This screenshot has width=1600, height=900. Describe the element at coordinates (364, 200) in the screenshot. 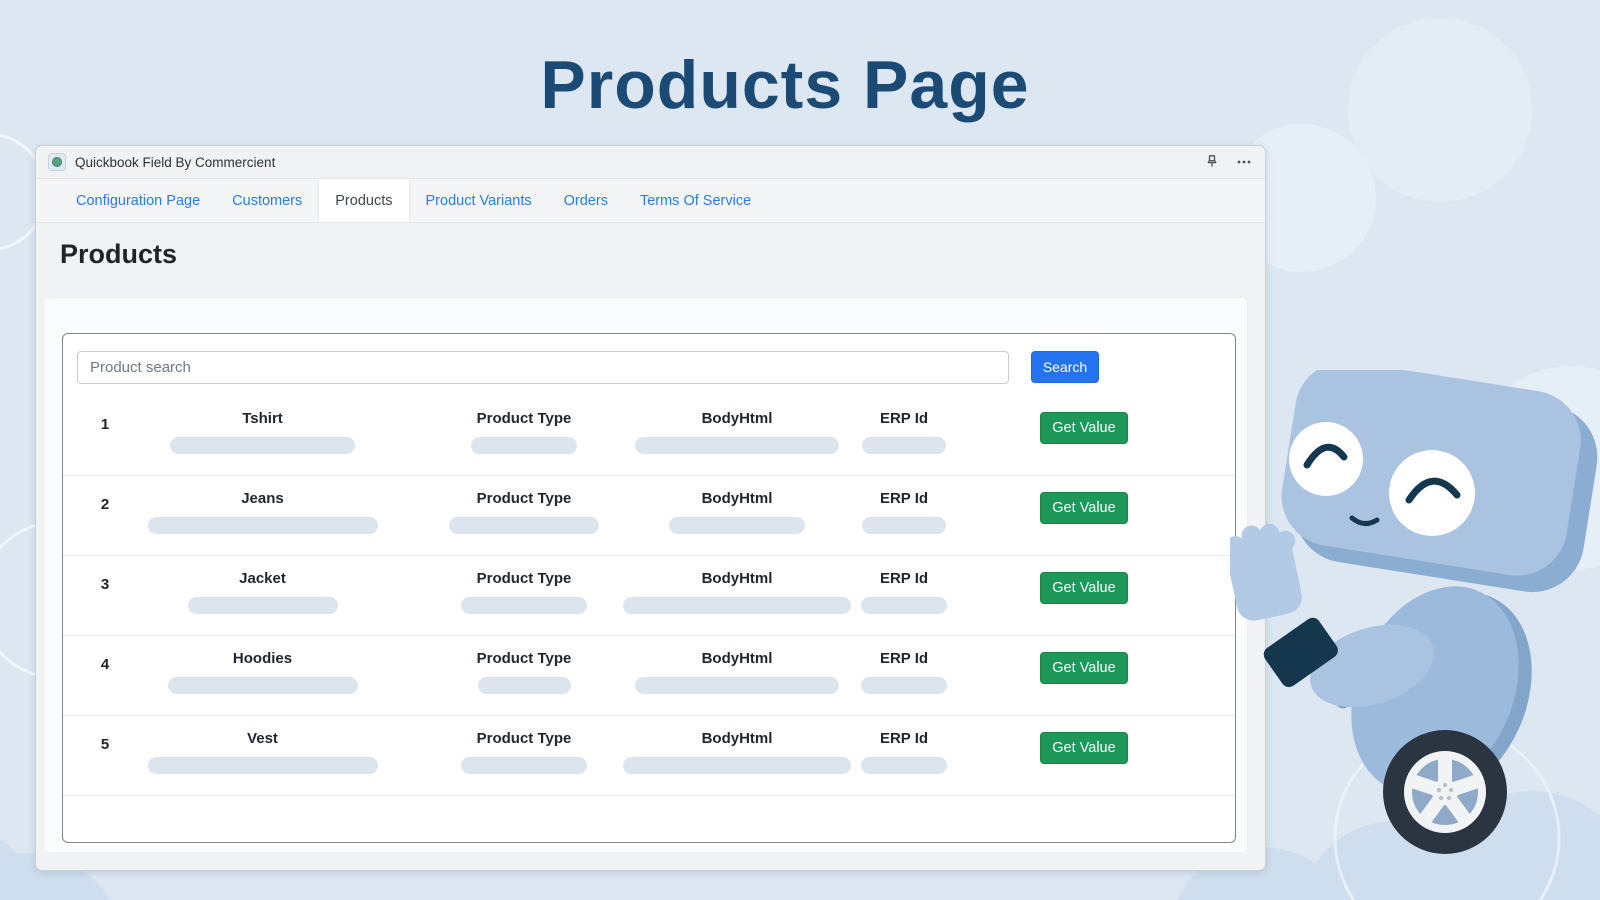

I see `tab-products: Products` at that location.